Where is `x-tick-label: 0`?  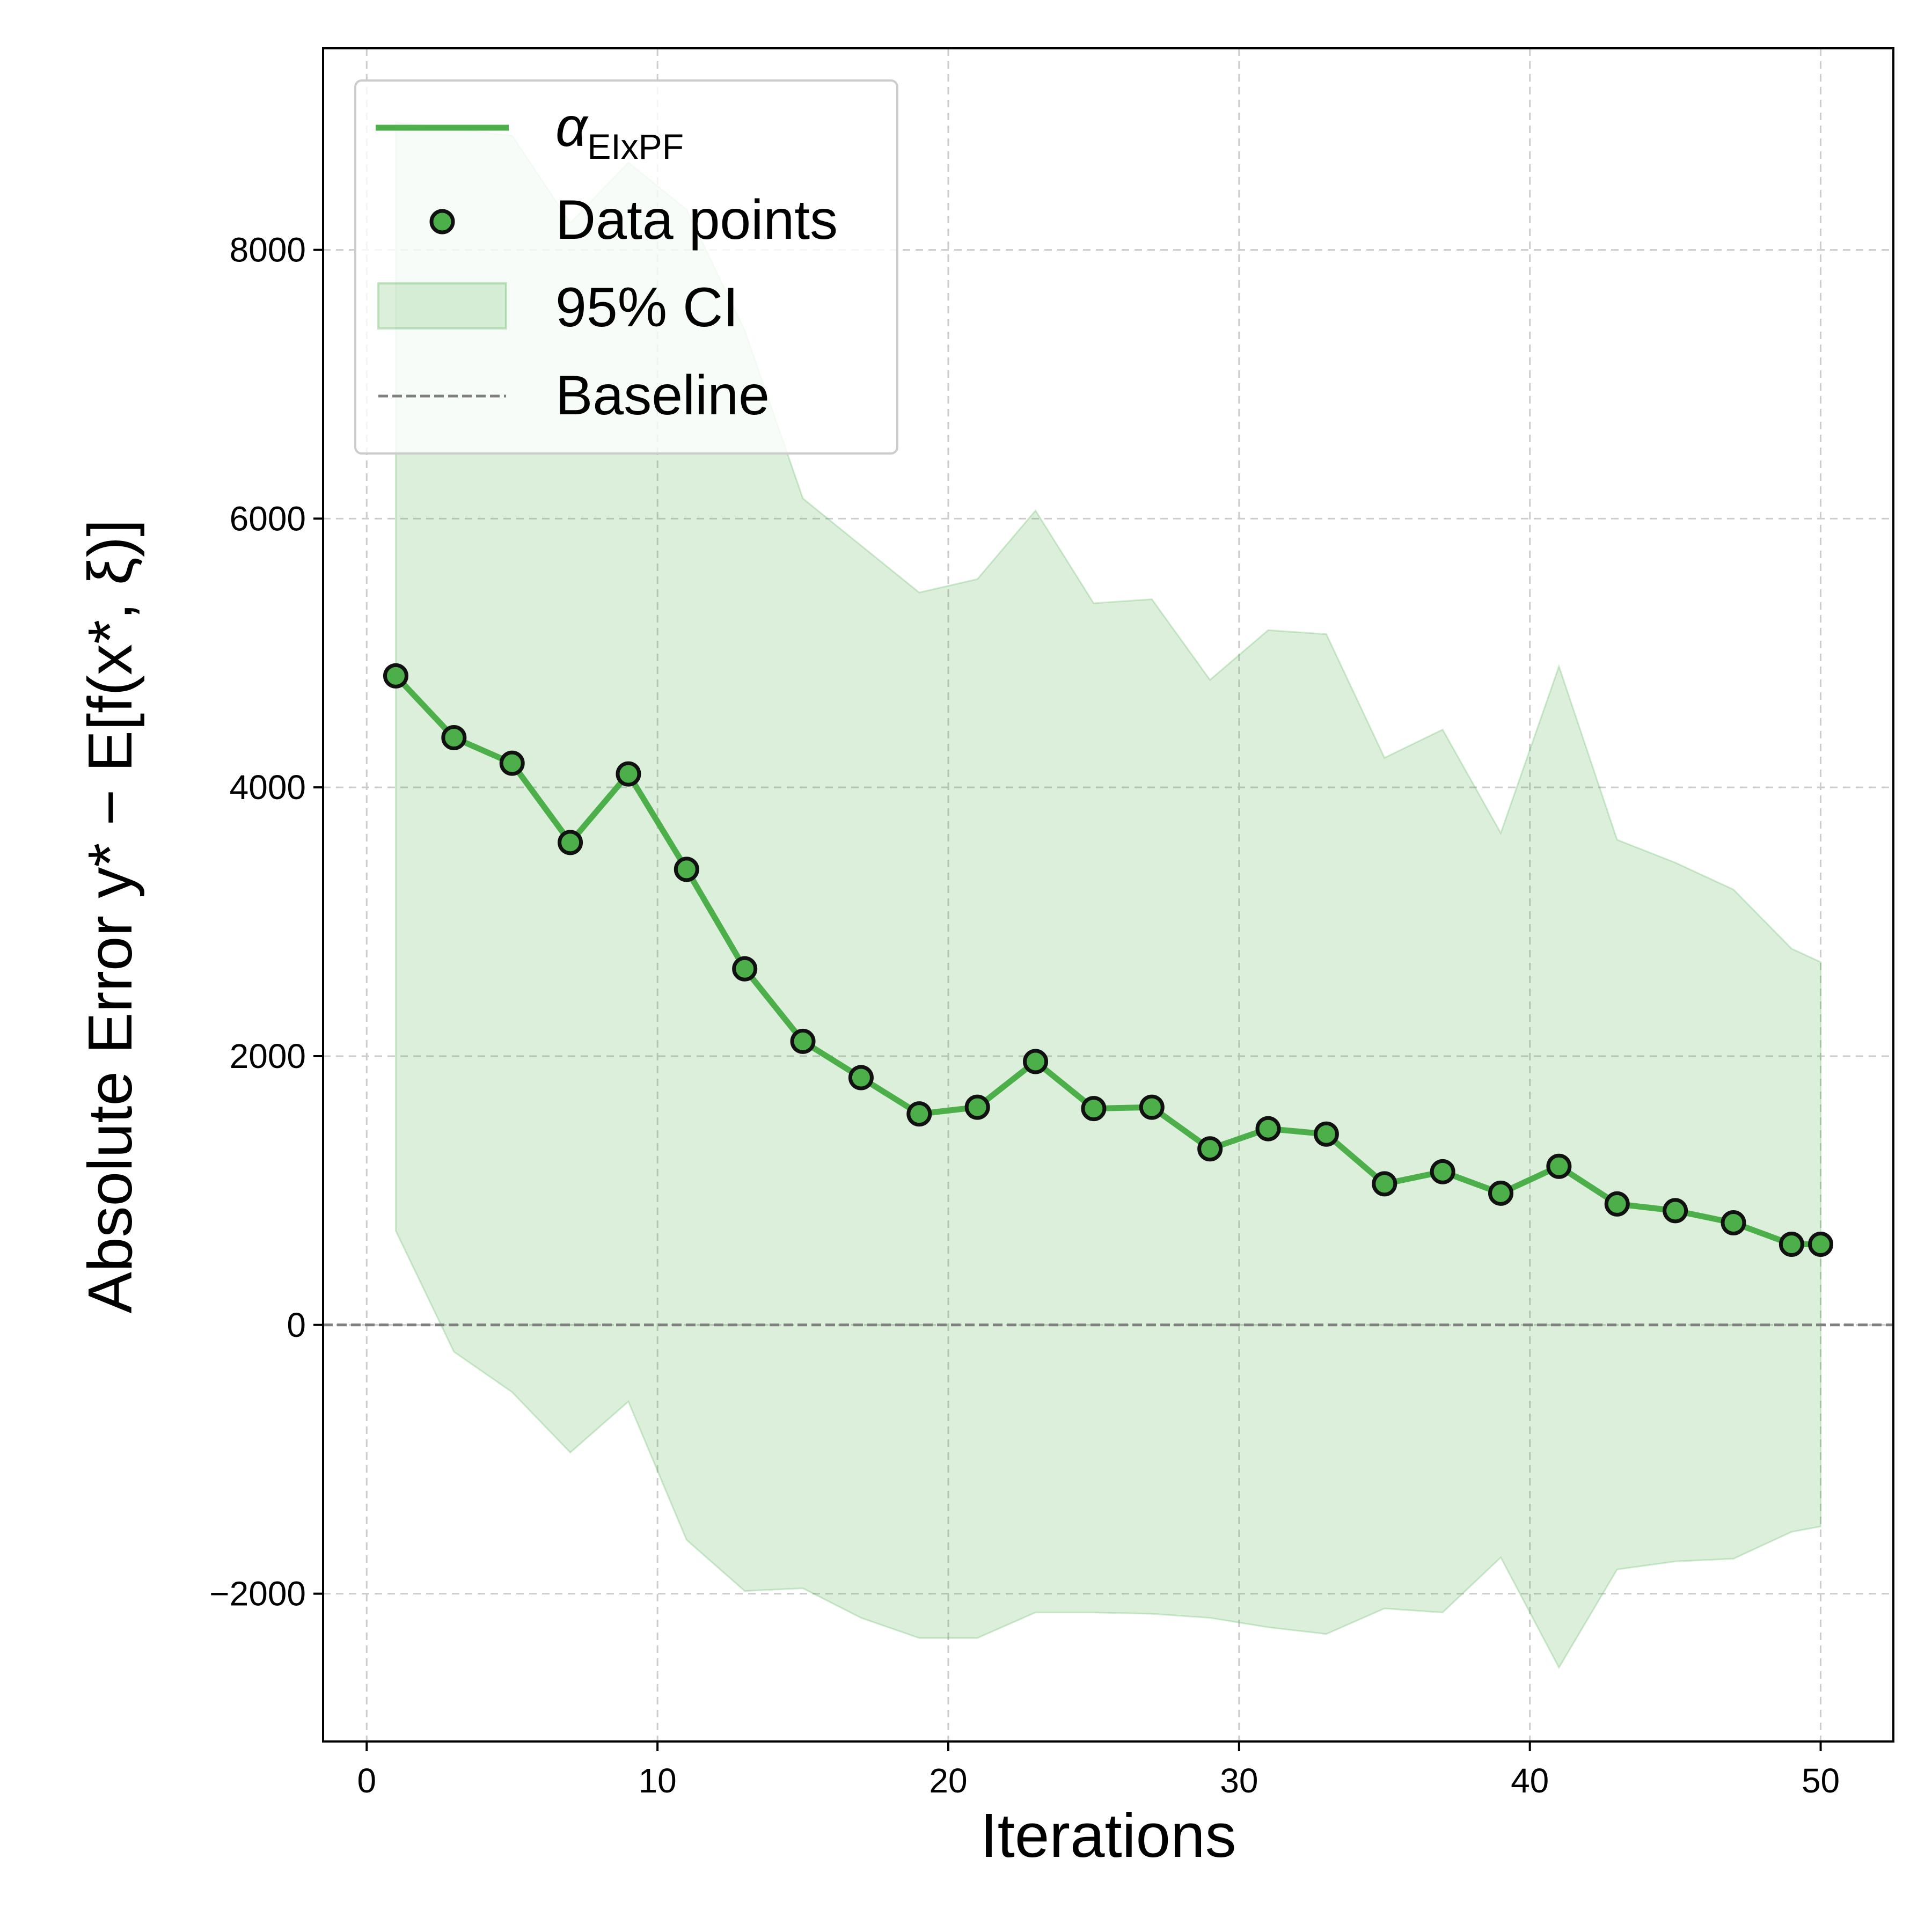
x-tick-label: 0 is located at coordinates (366, 1780).